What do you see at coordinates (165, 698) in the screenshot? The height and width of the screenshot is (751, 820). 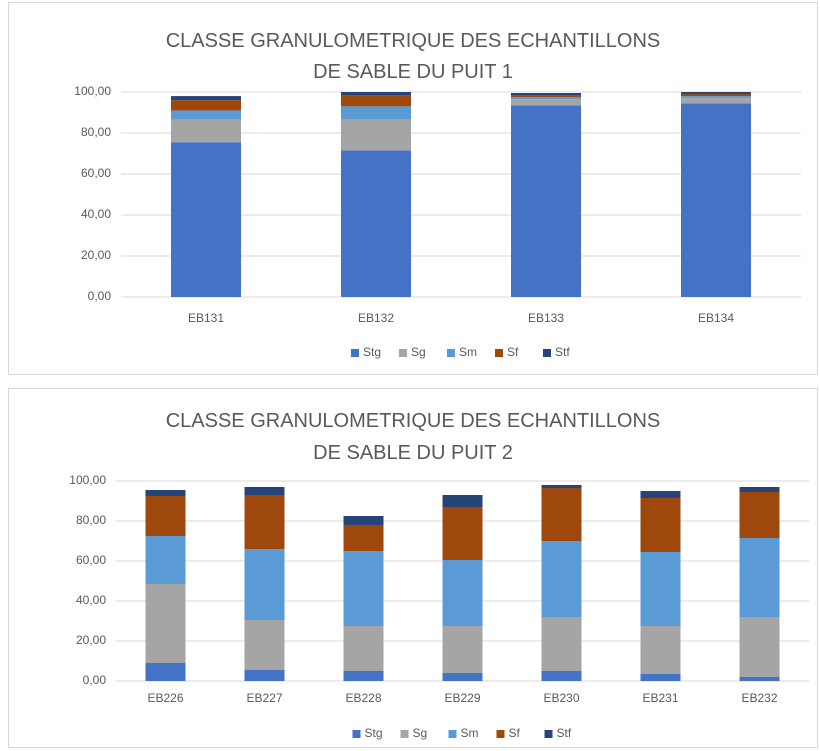 I see `x-tick-label: EB226` at bounding box center [165, 698].